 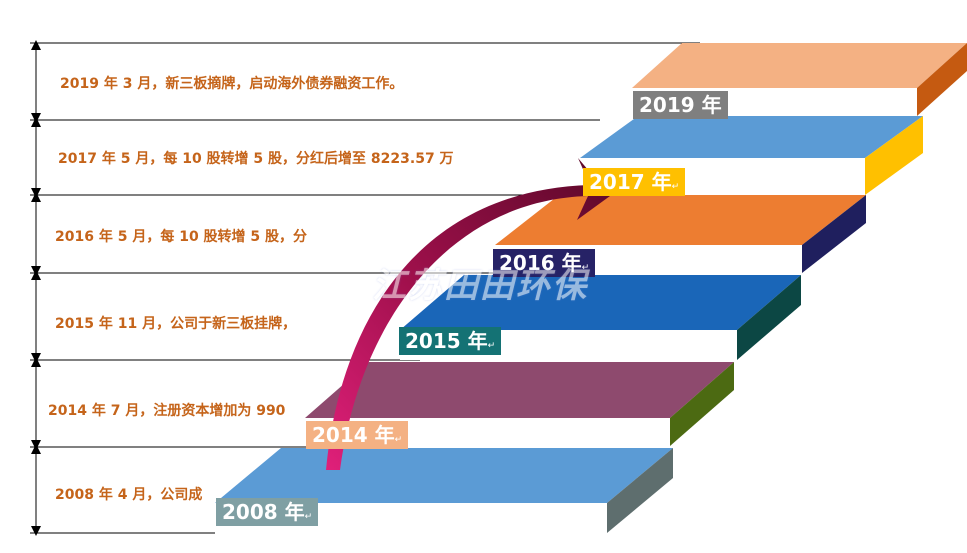 I want to click on year-label: 2019 年, so click(x=680, y=105).